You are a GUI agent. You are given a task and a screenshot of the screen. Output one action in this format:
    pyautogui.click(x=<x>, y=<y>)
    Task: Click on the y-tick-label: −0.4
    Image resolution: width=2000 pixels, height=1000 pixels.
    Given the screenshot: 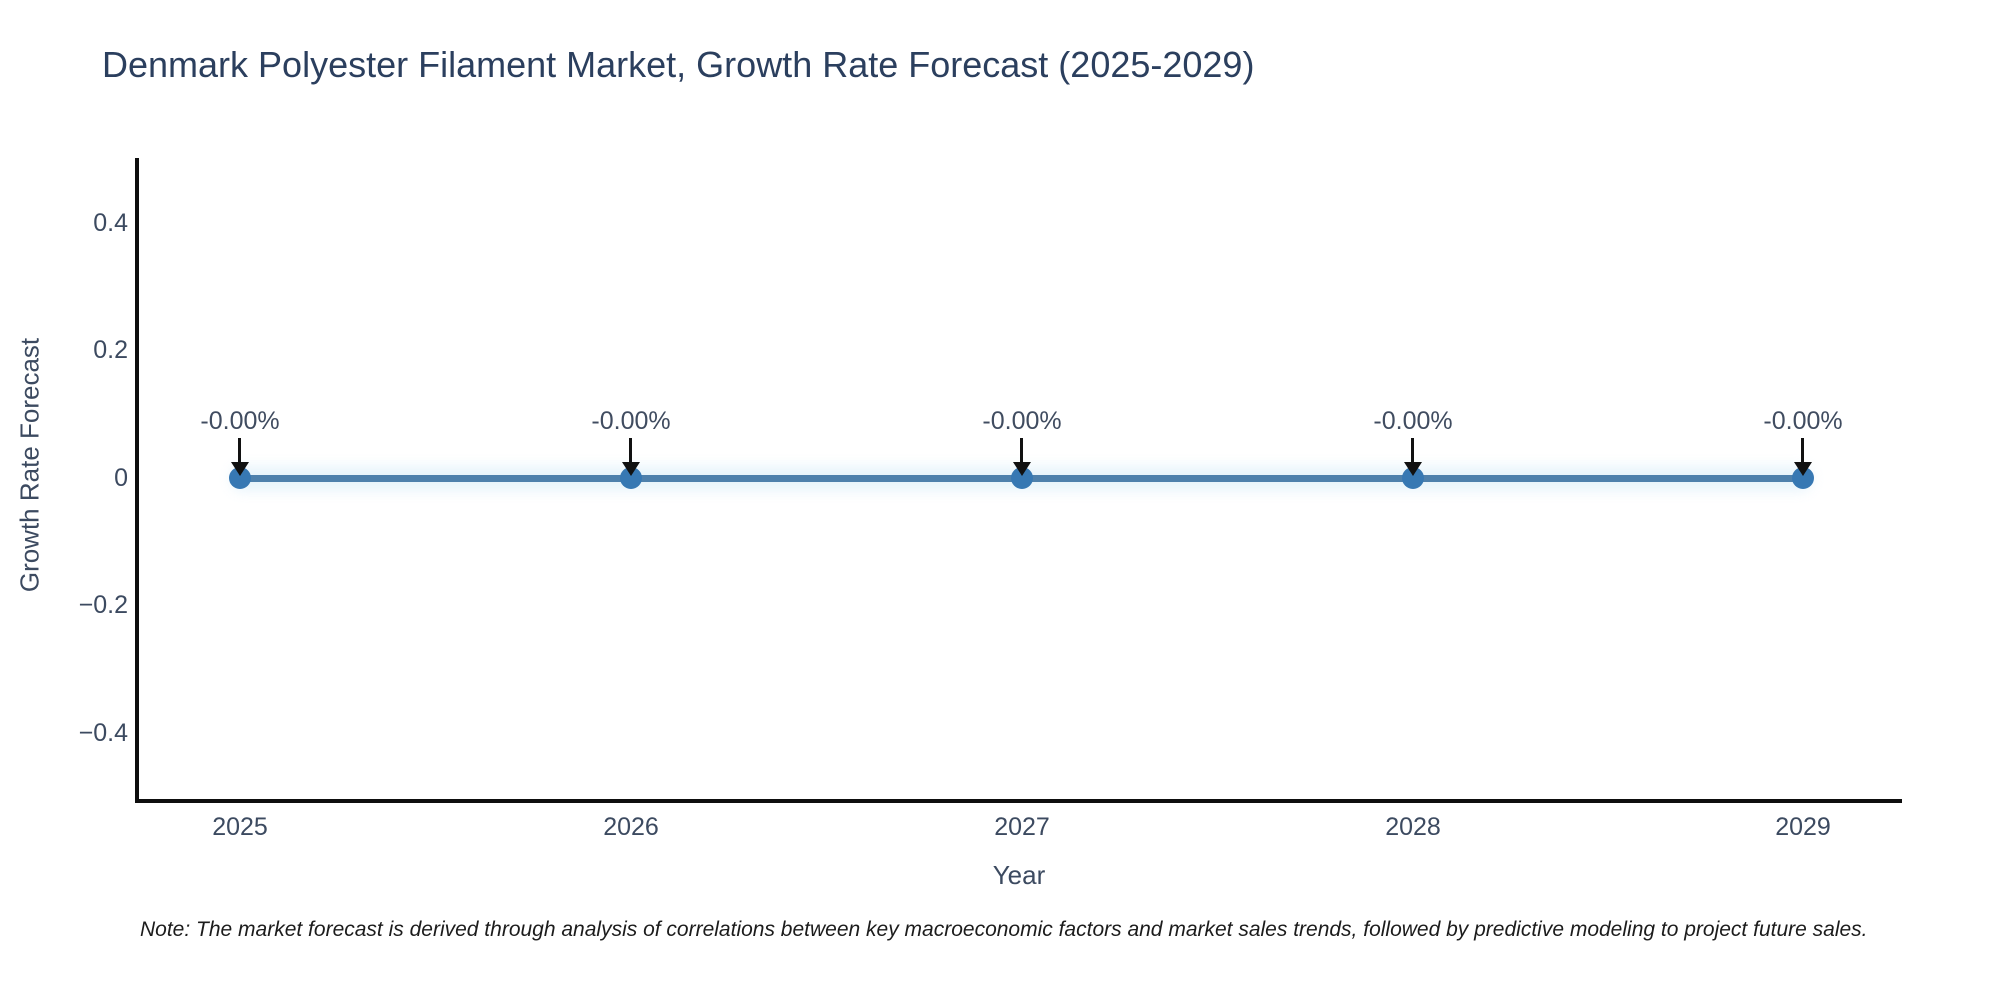 What is the action you would take?
    pyautogui.click(x=103, y=733)
    